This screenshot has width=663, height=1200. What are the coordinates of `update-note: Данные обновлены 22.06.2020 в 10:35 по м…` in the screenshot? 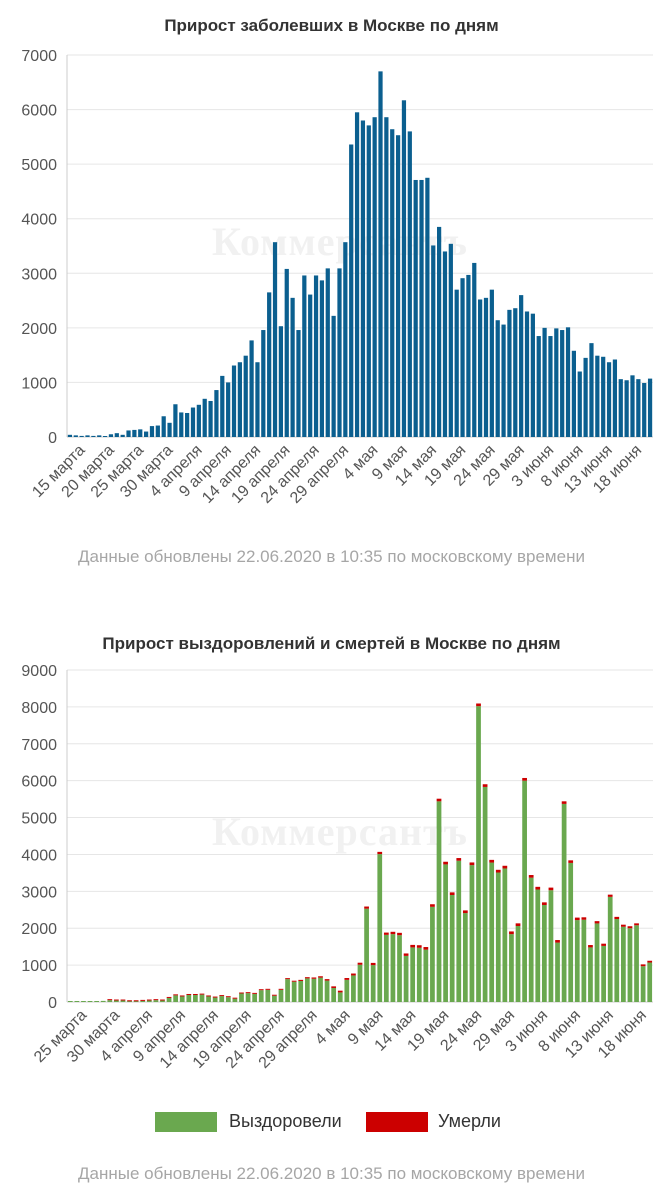 It's located at (331, 1173).